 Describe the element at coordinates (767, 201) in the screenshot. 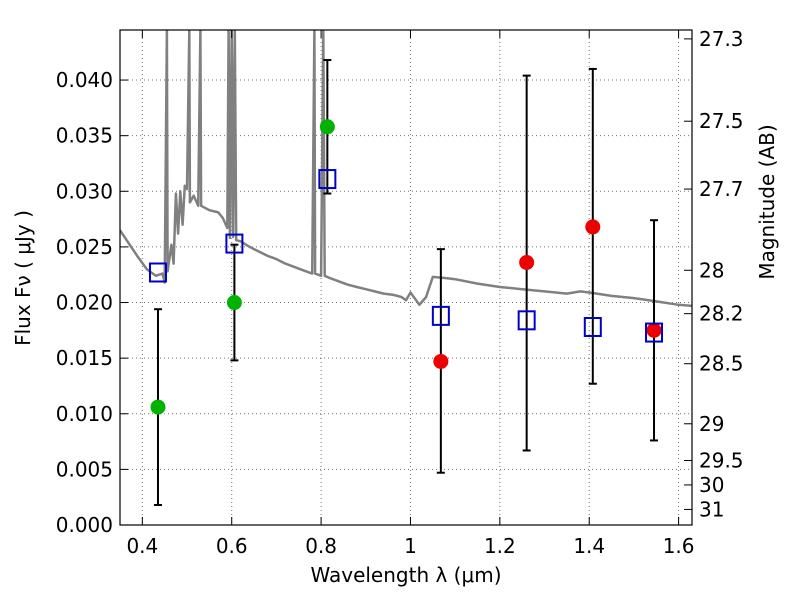

I see `right-axis-label: Magnitude (AB)` at that location.